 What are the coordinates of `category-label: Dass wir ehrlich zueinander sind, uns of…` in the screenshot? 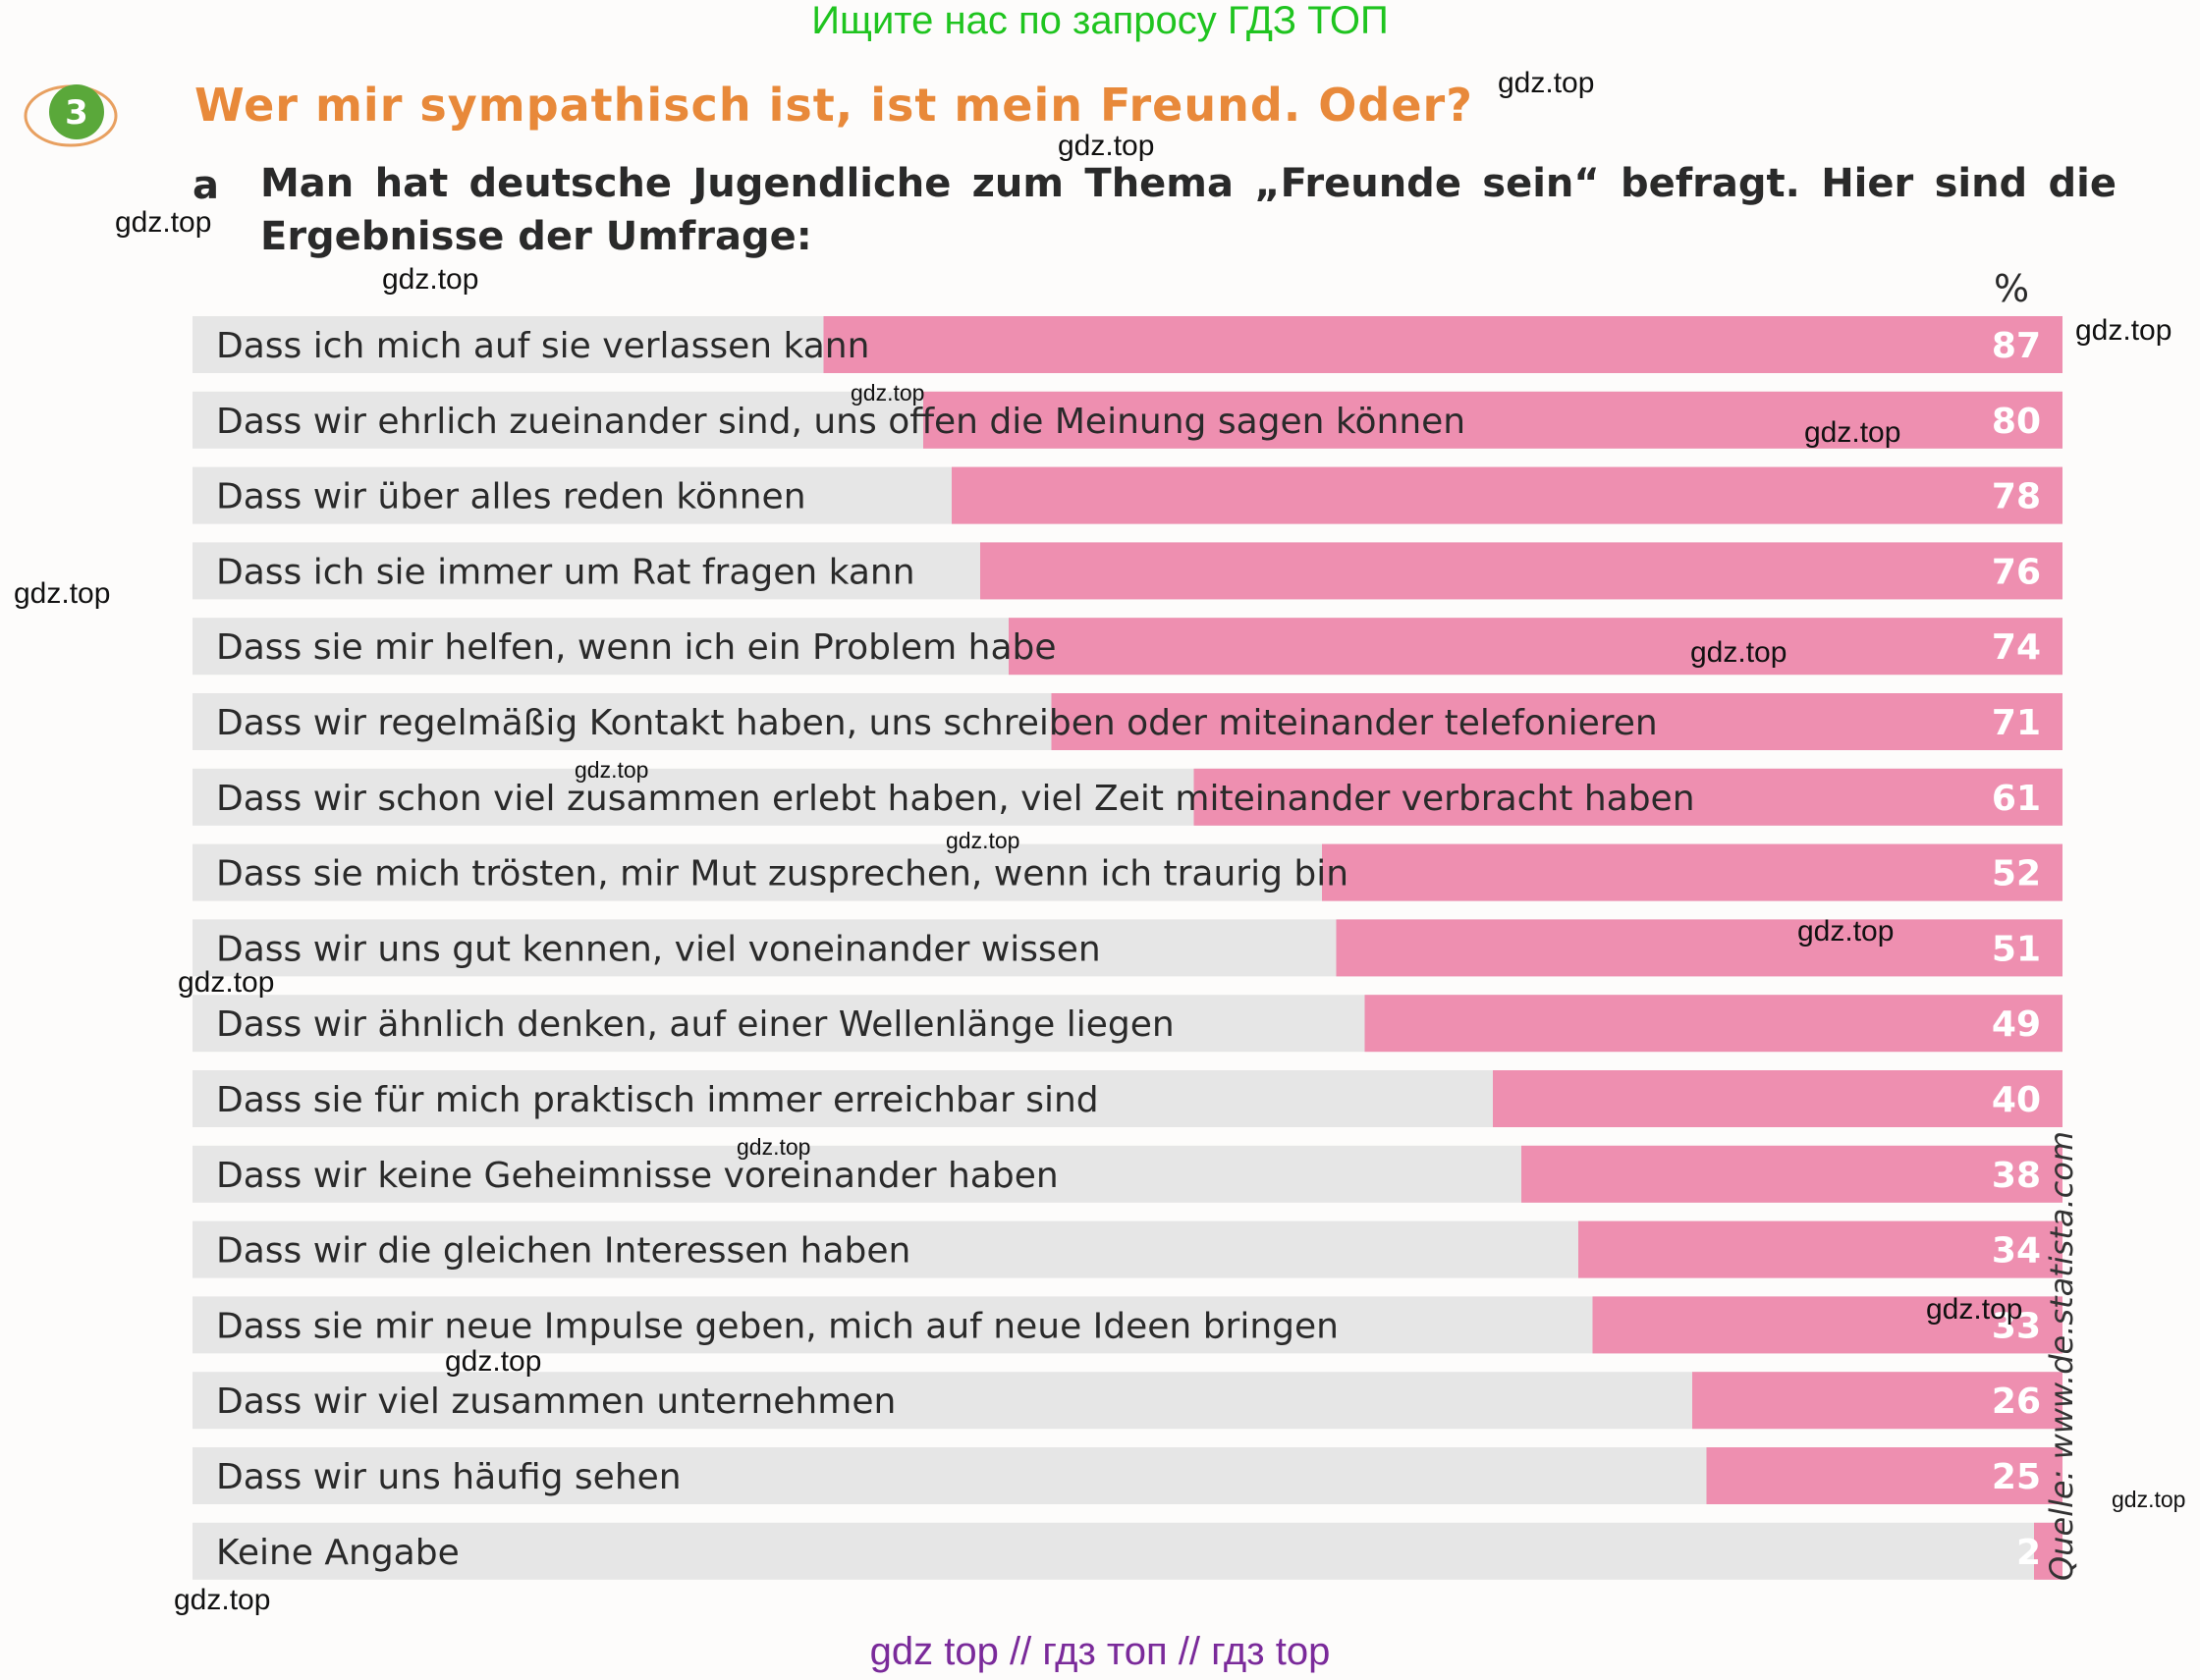 It's located at (840, 422).